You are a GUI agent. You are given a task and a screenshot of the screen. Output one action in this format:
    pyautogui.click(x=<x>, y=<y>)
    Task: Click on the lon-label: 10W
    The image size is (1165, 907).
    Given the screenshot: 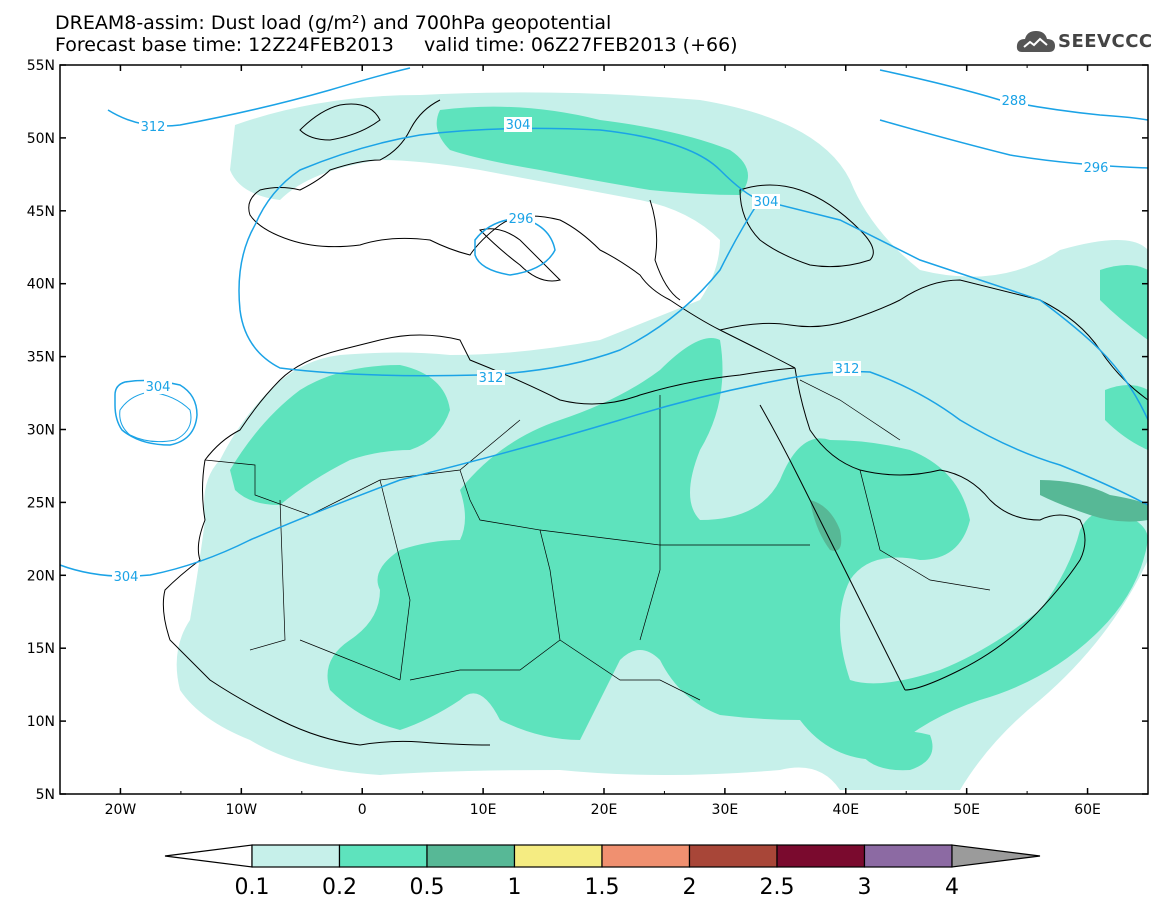 What is the action you would take?
    pyautogui.click(x=241, y=810)
    